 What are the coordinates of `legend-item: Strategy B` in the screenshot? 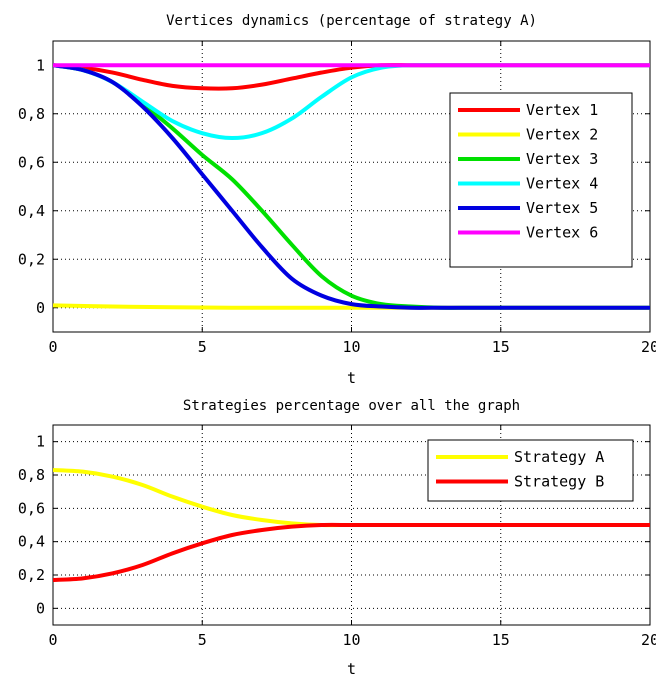 It's located at (520, 482).